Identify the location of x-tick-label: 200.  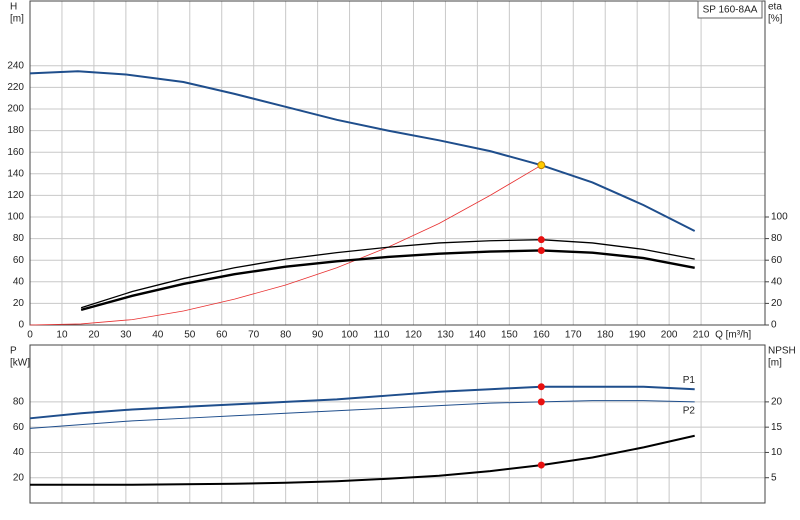
(669, 335).